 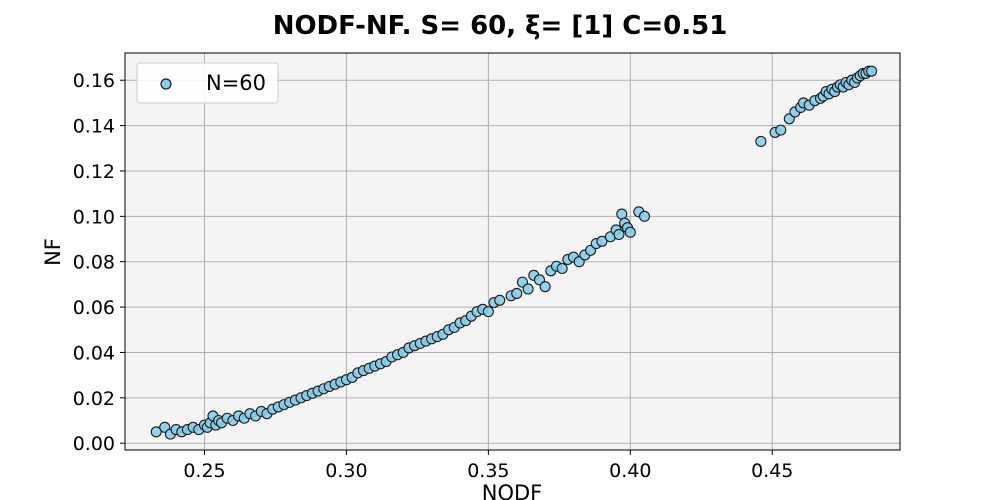 I want to click on y-tick-label: 0.10, so click(x=94, y=217).